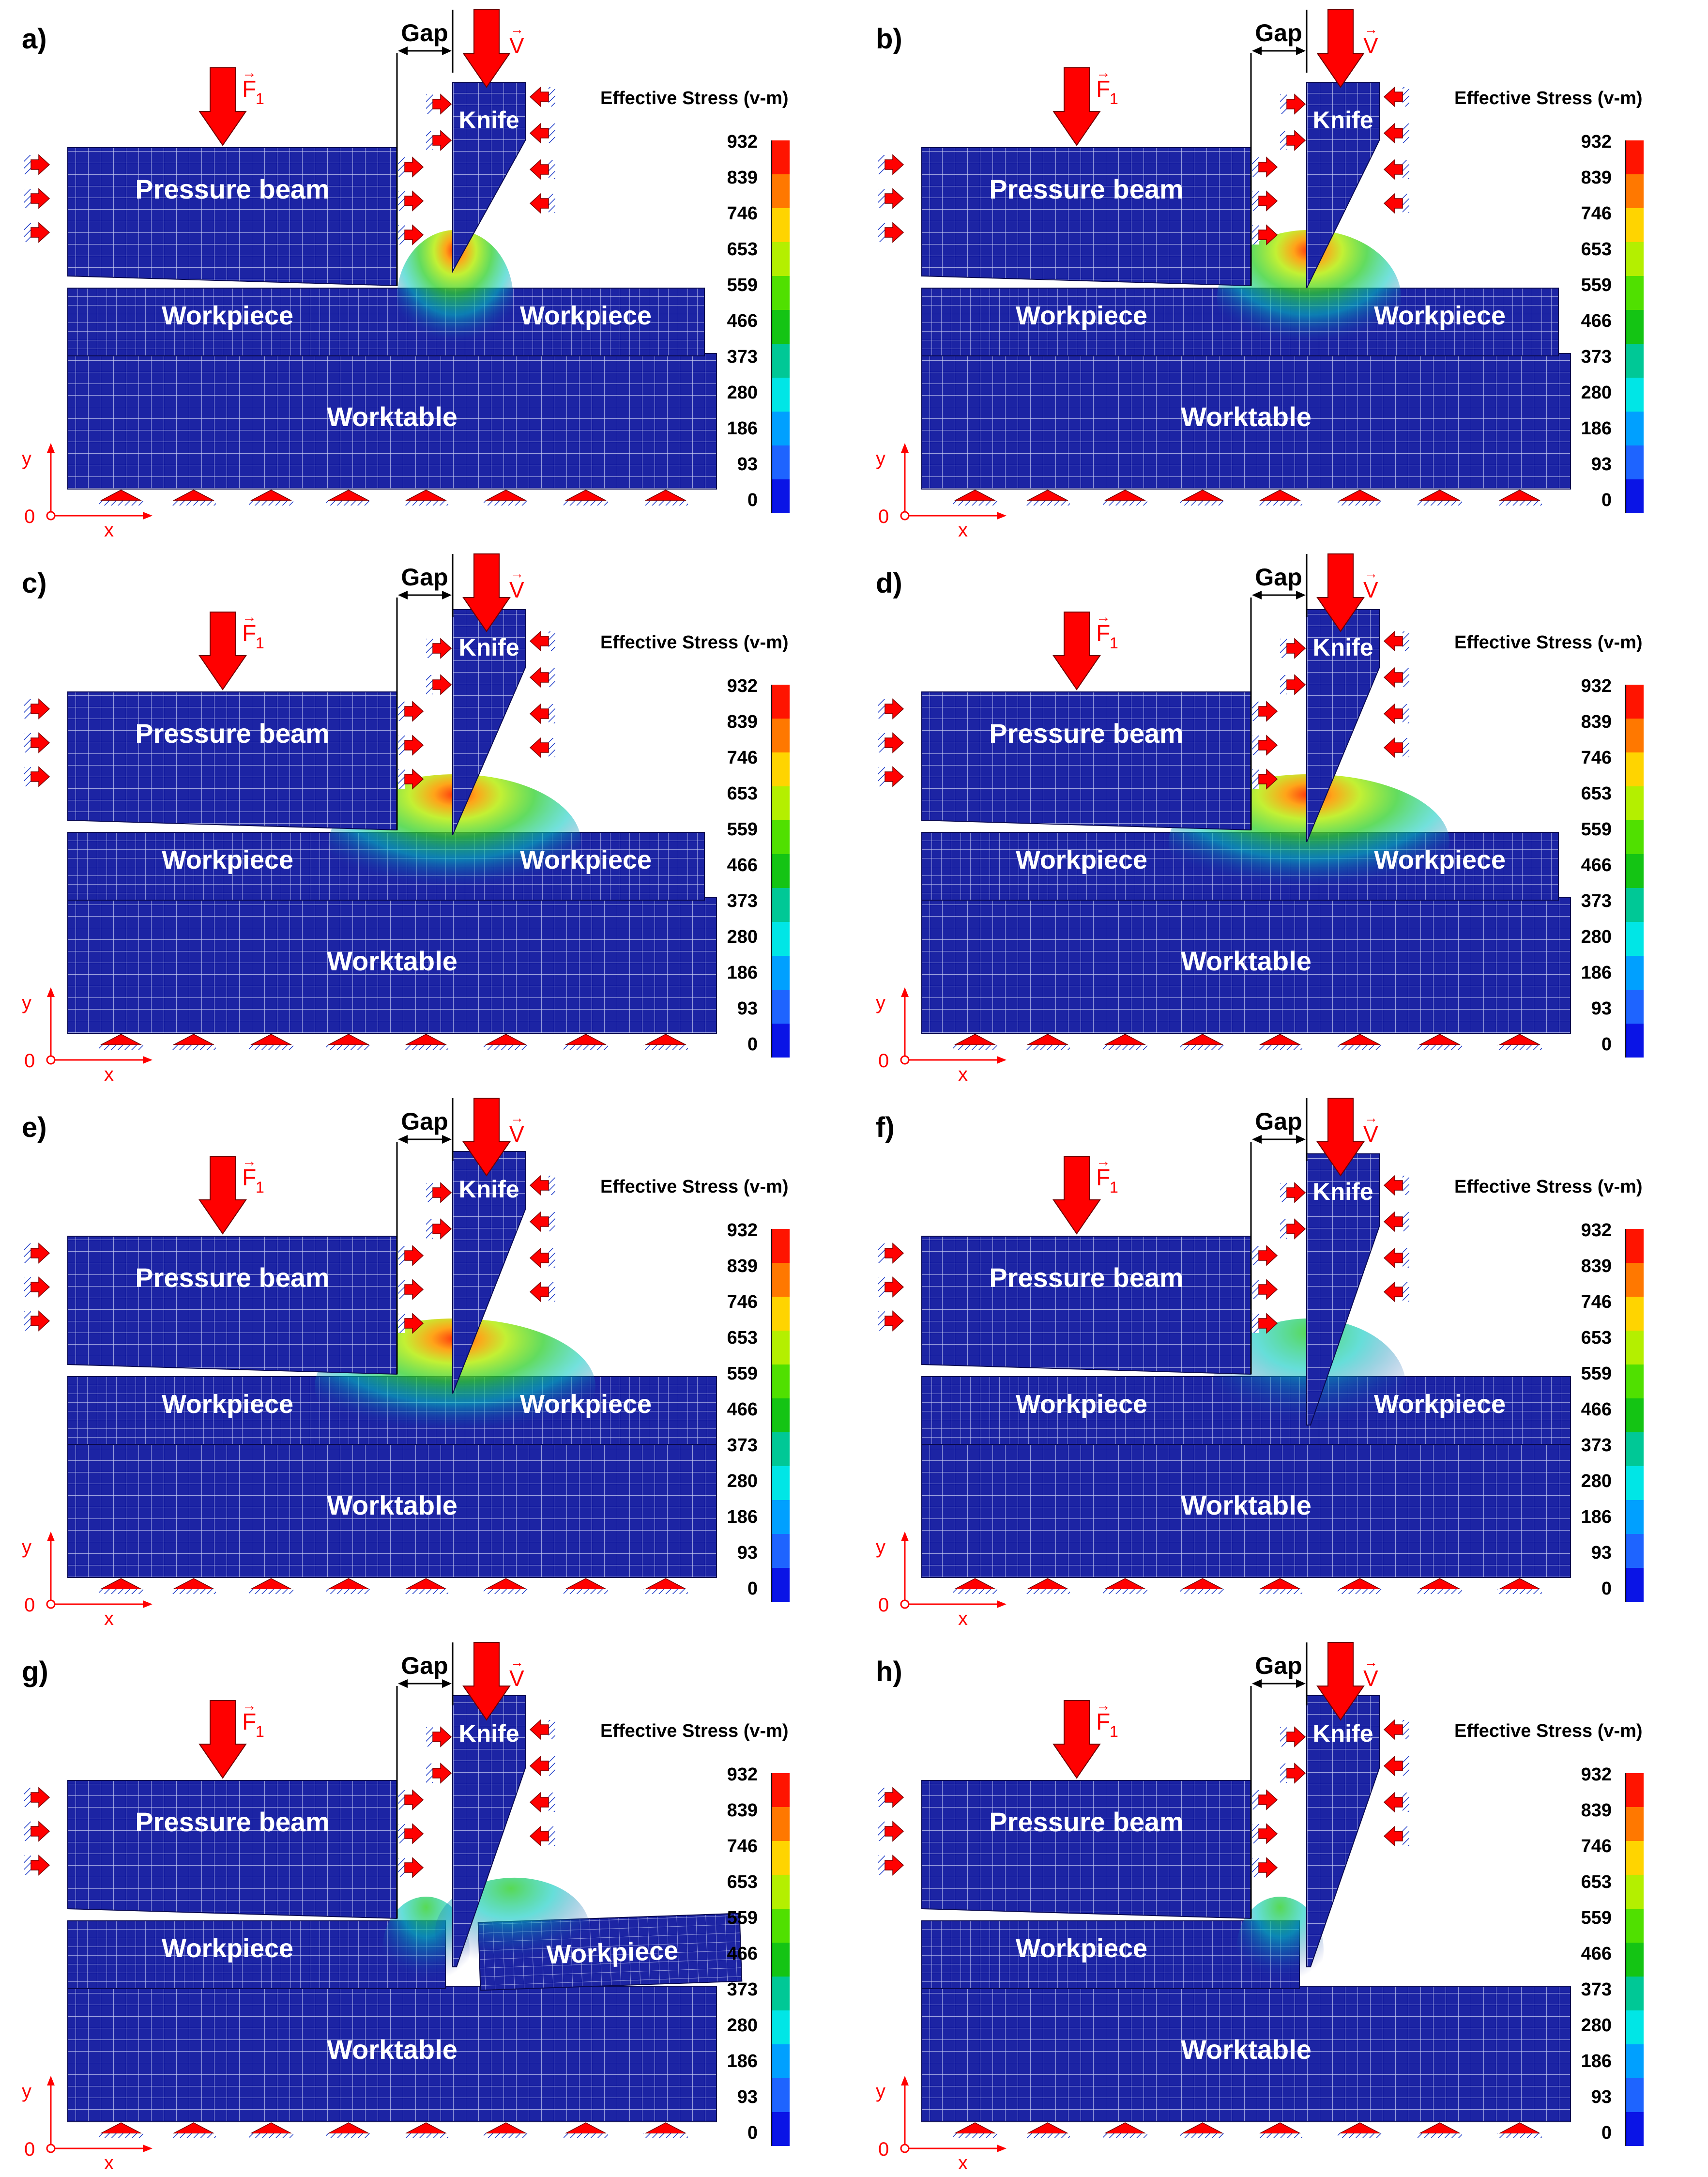 The width and height of the screenshot is (1708, 2177). What do you see at coordinates (742, 1481) in the screenshot?
I see `colorbar-tick-label: 280` at bounding box center [742, 1481].